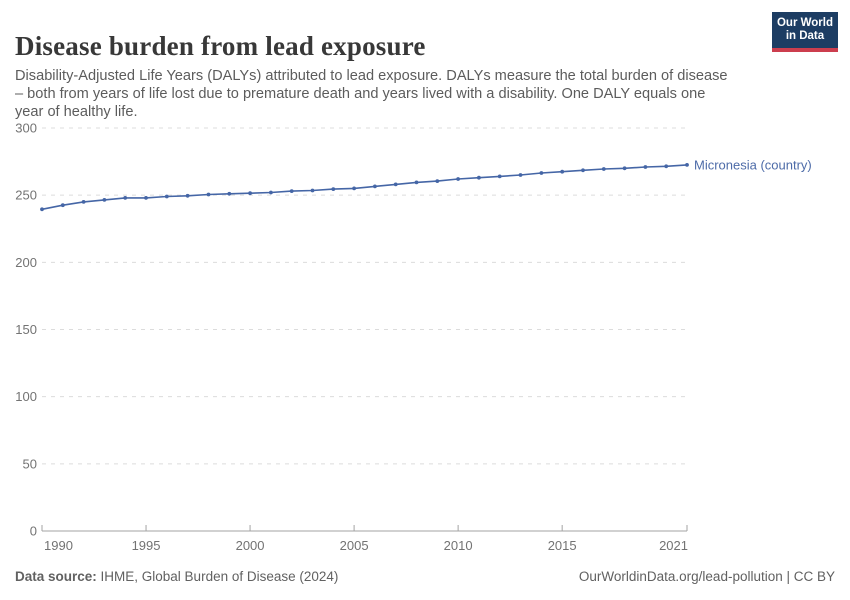 Image resolution: width=850 pixels, height=600 pixels. Describe the element at coordinates (250, 545) in the screenshot. I see `x-tick-label: 2000` at that location.